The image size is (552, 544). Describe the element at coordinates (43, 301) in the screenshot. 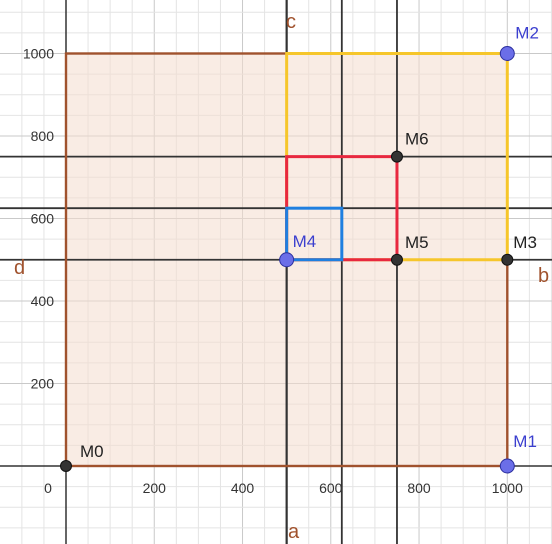

I see `y-tick-label: 400` at that location.